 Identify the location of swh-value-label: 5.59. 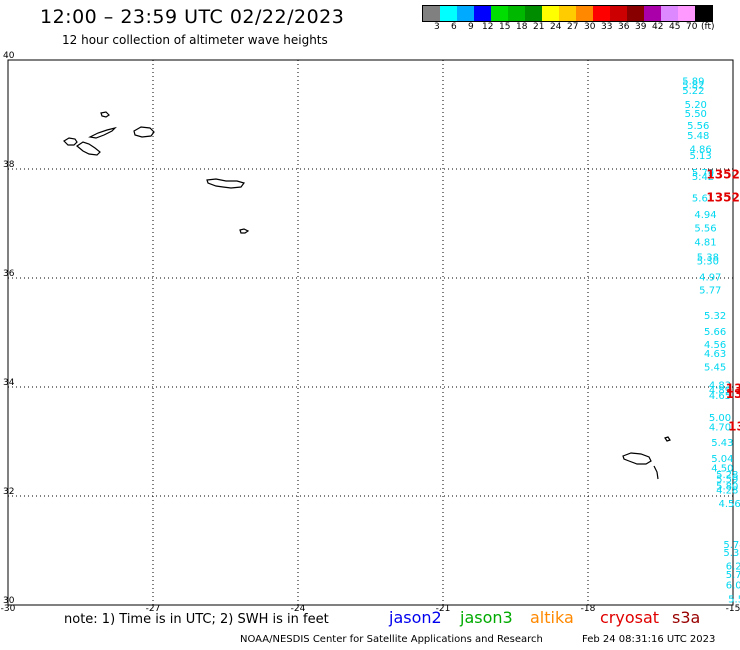
(727, 479).